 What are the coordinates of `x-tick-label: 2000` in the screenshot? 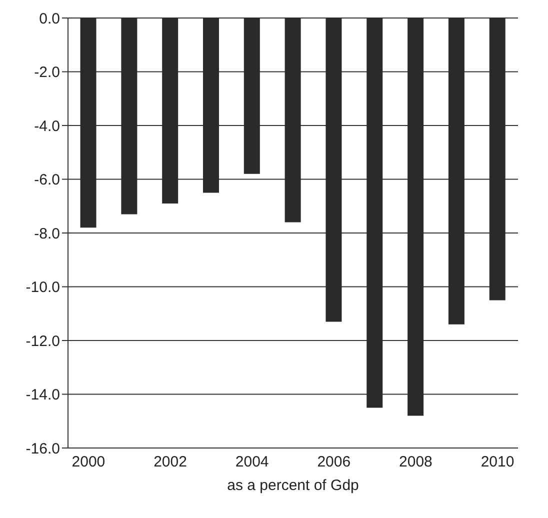 It's located at (89, 462).